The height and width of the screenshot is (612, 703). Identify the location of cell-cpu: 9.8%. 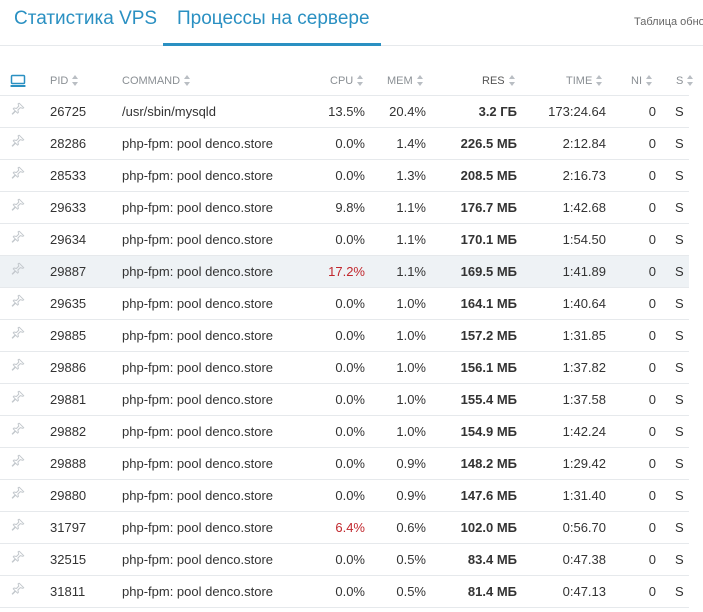
(350, 207).